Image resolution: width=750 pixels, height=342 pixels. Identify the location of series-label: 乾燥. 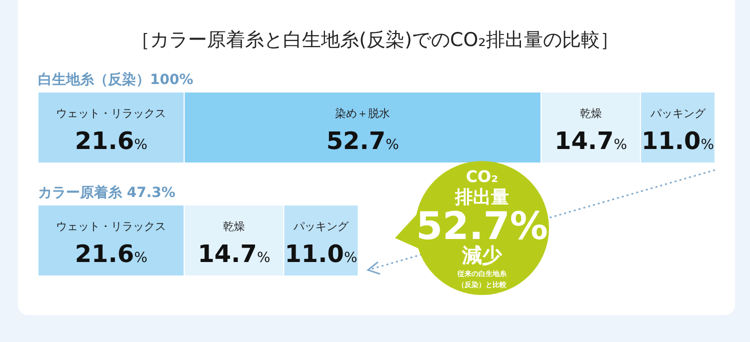
(591, 113).